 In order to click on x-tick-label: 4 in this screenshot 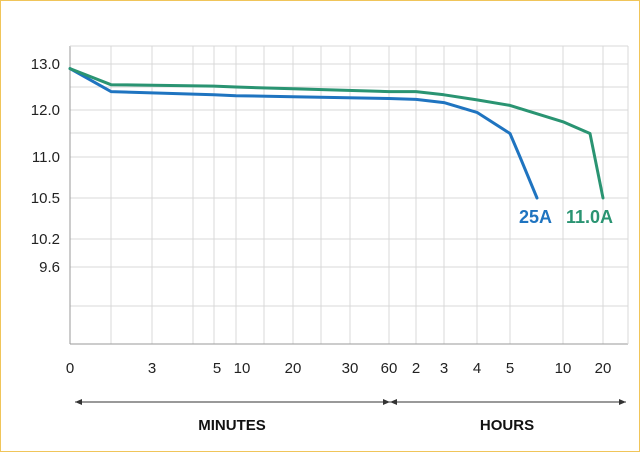, I will do `click(477, 368)`.